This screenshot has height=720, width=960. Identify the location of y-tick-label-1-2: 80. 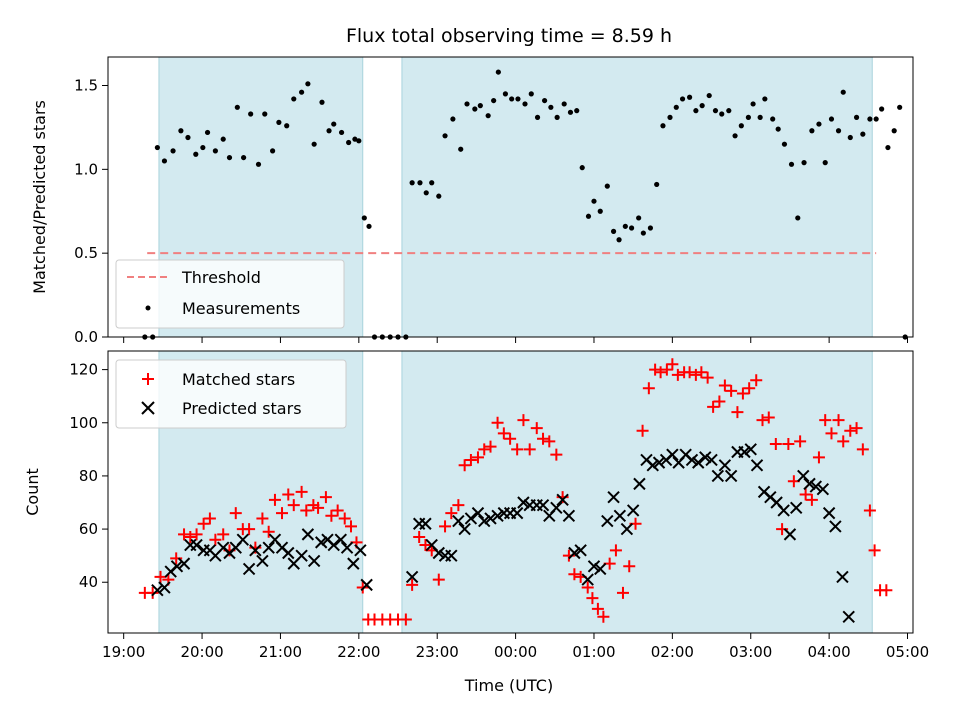
(88, 476).